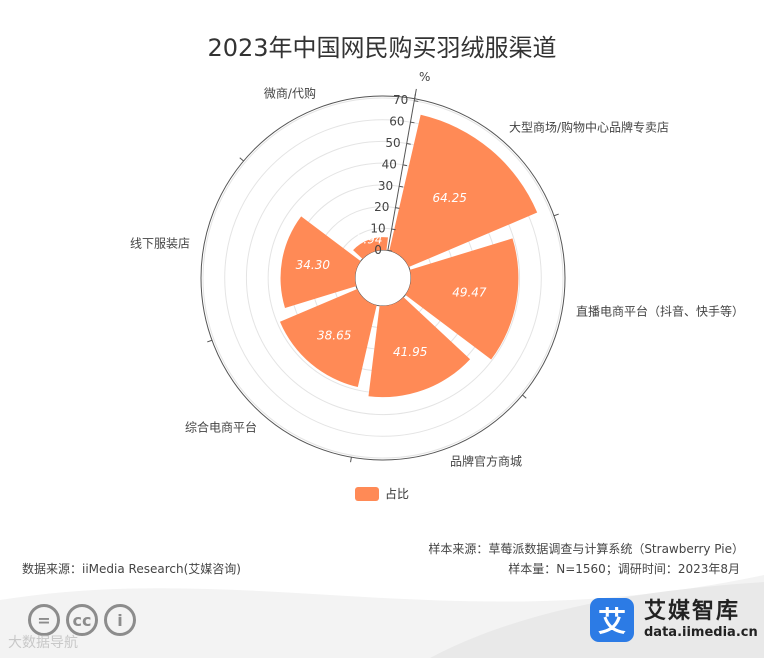  What do you see at coordinates (400, 100) in the screenshot?
I see `radial-tick-label-7: 70` at bounding box center [400, 100].